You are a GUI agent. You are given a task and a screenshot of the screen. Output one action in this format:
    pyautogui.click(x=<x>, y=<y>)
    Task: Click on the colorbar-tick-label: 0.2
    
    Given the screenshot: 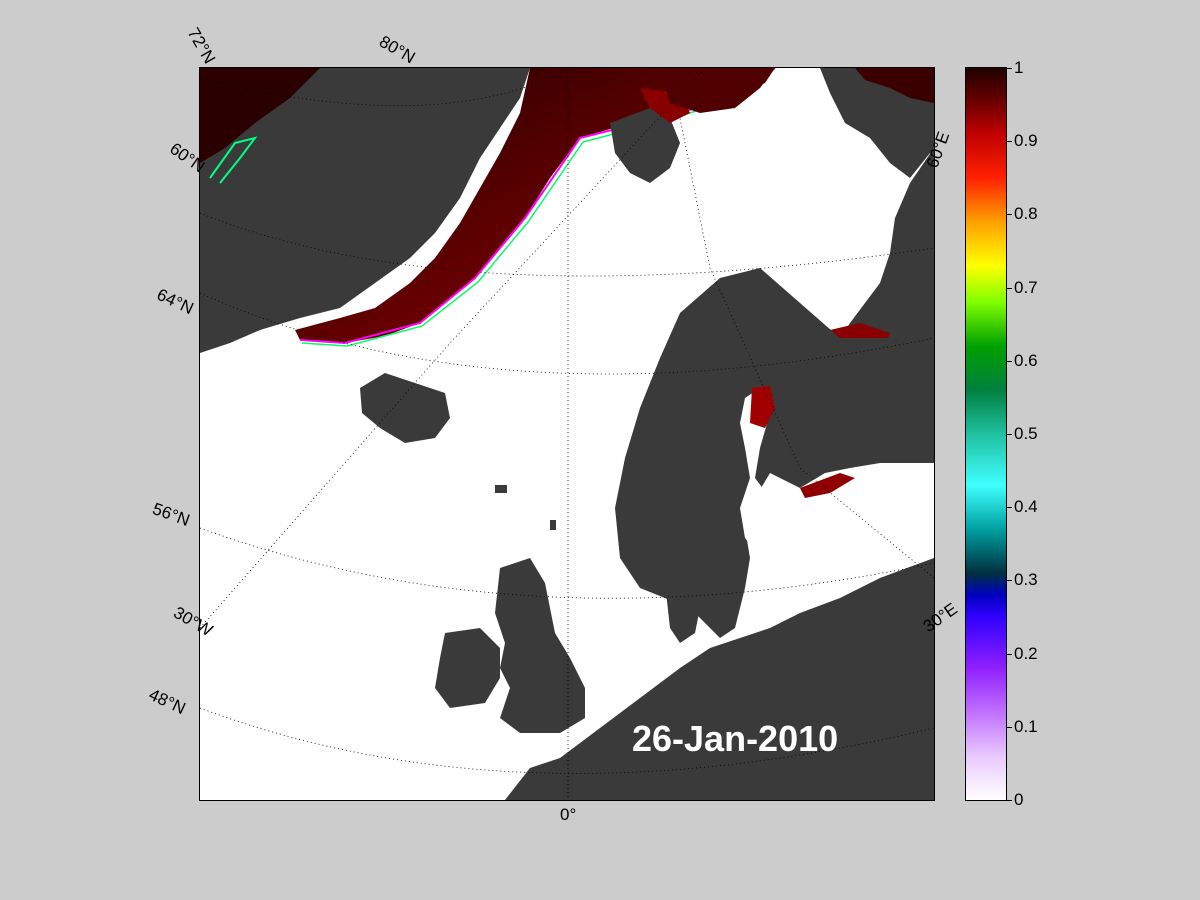 What is the action you would take?
    pyautogui.click(x=1026, y=653)
    